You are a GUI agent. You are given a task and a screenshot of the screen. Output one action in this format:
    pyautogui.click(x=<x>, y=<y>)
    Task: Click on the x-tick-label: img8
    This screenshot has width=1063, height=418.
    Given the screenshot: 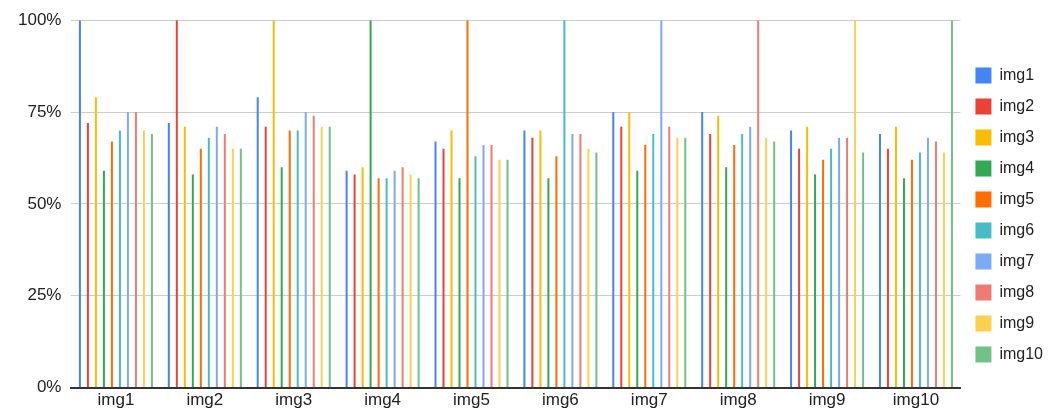 What is the action you would take?
    pyautogui.click(x=738, y=400)
    